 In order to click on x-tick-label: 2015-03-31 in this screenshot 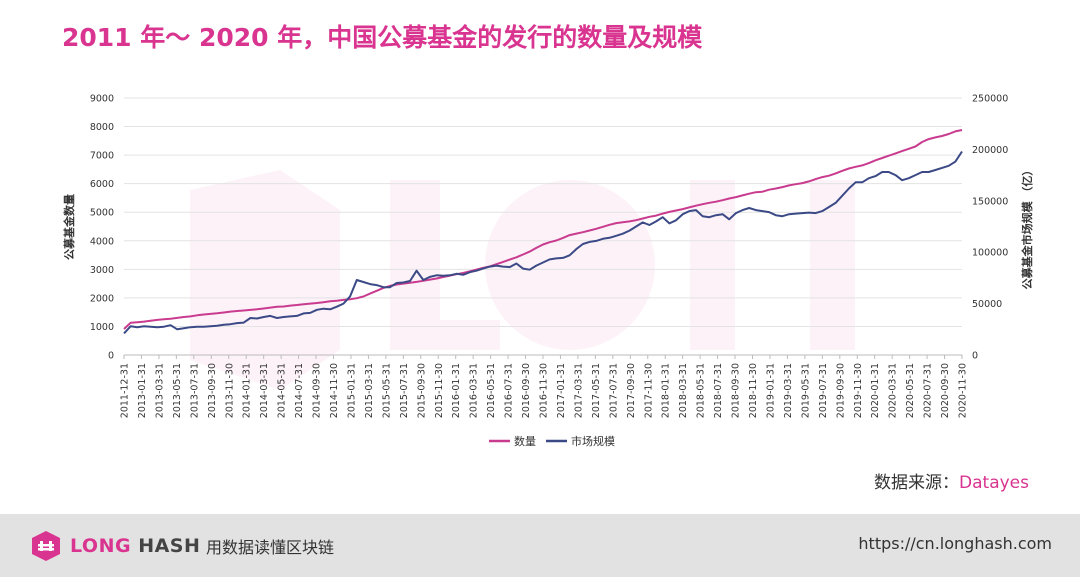, I will do `click(369, 390)`.